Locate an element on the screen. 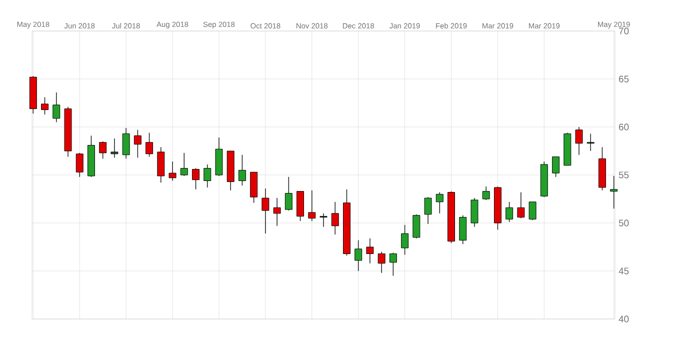 Image resolution: width=681 pixels, height=337 pixels. y-tick-label: 60 is located at coordinates (624, 127).